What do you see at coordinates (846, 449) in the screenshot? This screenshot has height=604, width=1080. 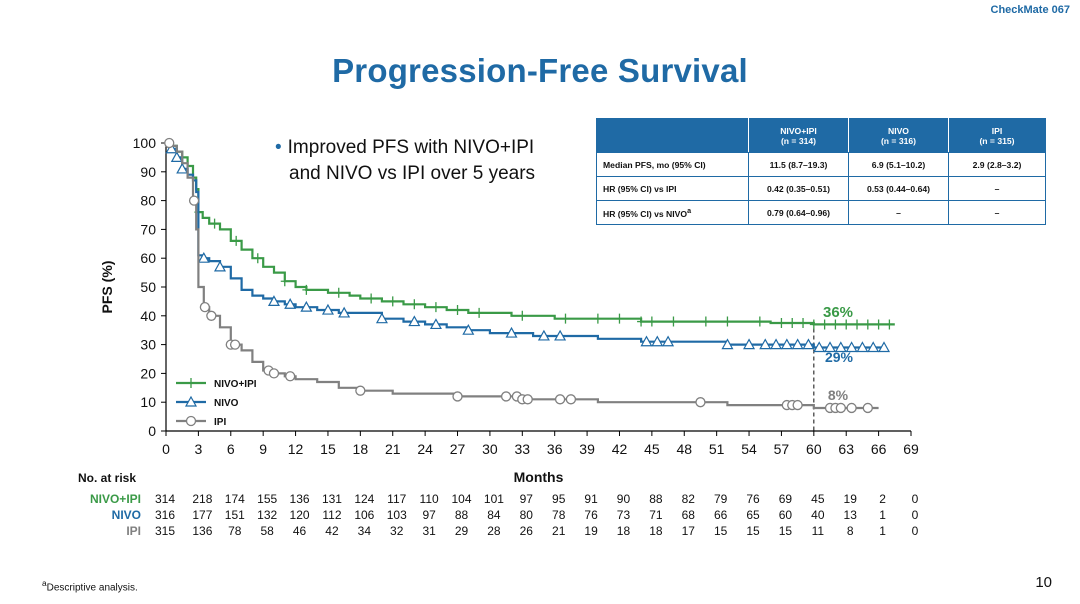 I see `x-tick-label: 63` at bounding box center [846, 449].